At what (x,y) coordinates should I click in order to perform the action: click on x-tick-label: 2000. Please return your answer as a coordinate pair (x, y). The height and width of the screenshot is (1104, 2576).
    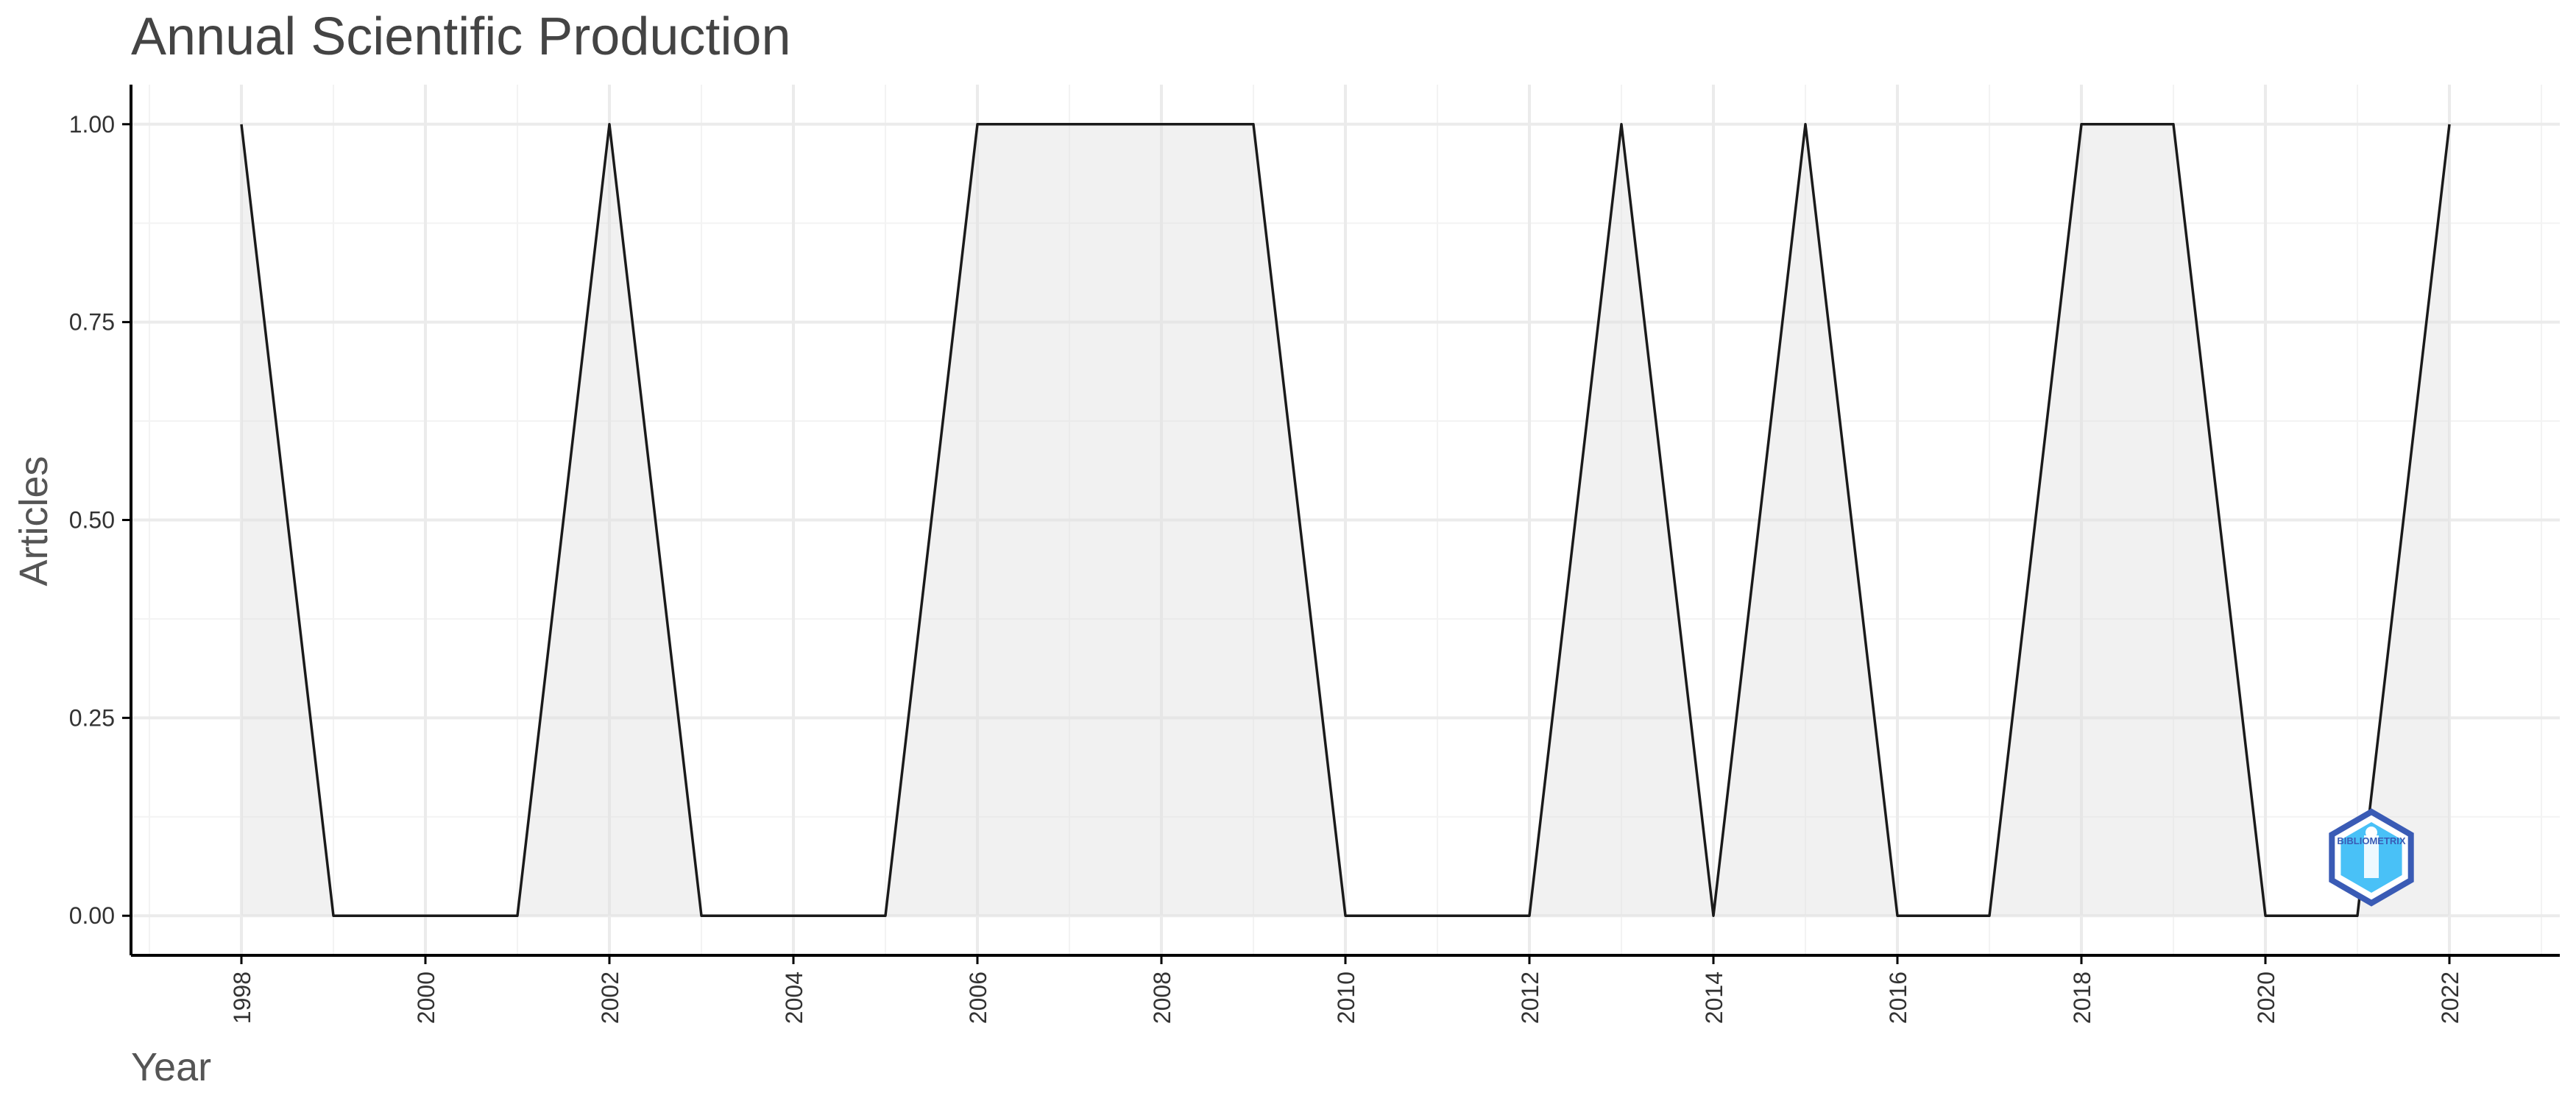
    Looking at the image, I should click on (426, 998).